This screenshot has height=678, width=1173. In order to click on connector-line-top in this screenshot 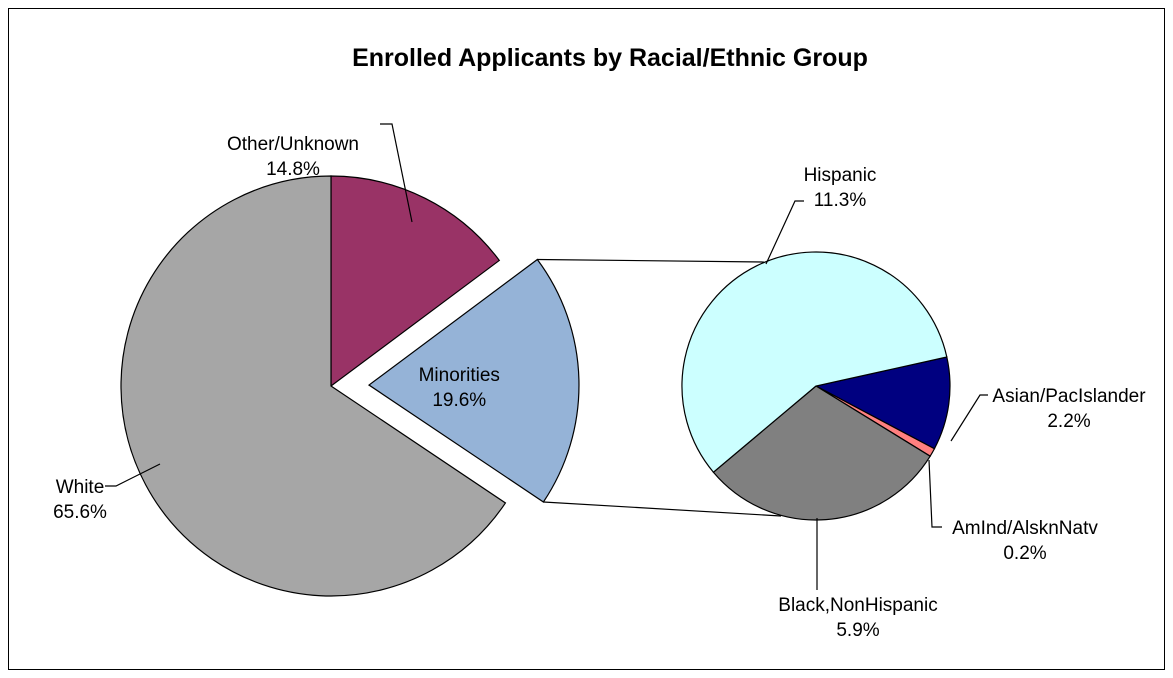, I will do `click(651, 260)`.